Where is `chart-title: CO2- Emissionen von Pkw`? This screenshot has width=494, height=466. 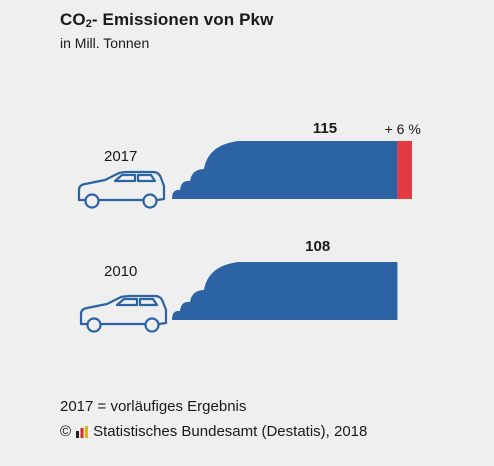 chart-title: CO2- Emissionen von Pkw is located at coordinates (166, 20).